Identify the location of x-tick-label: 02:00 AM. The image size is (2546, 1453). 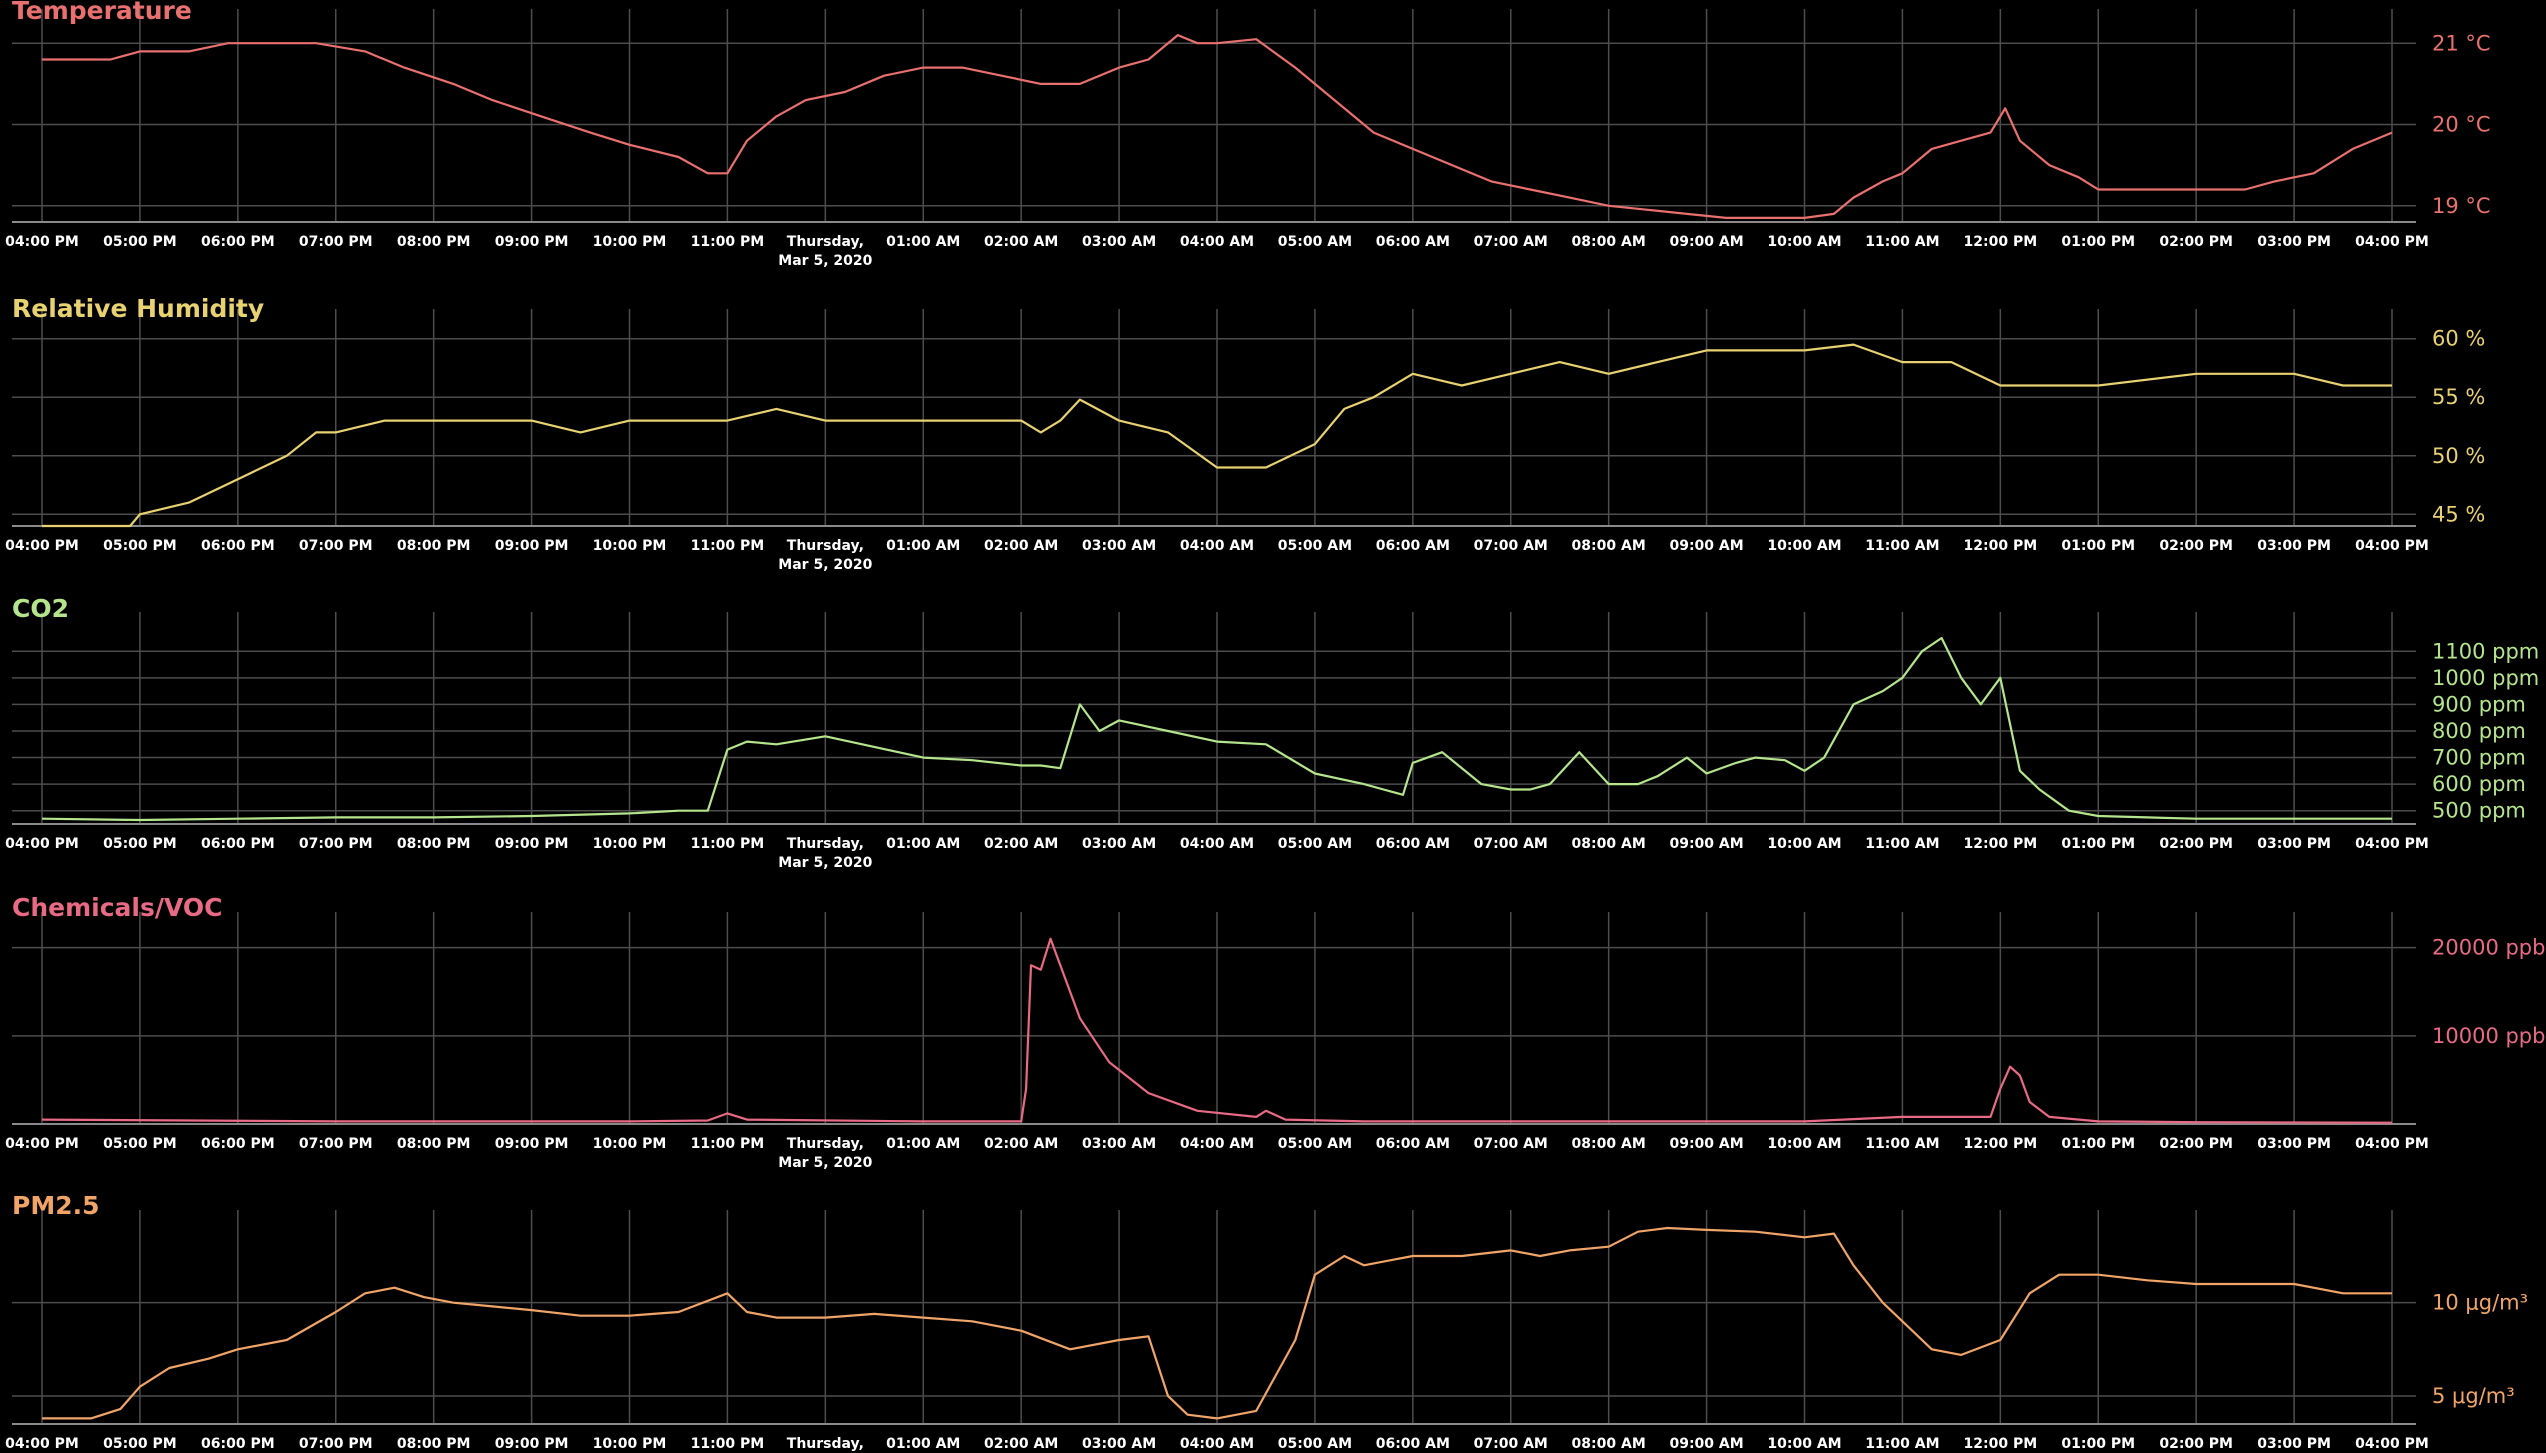
(1021, 1444).